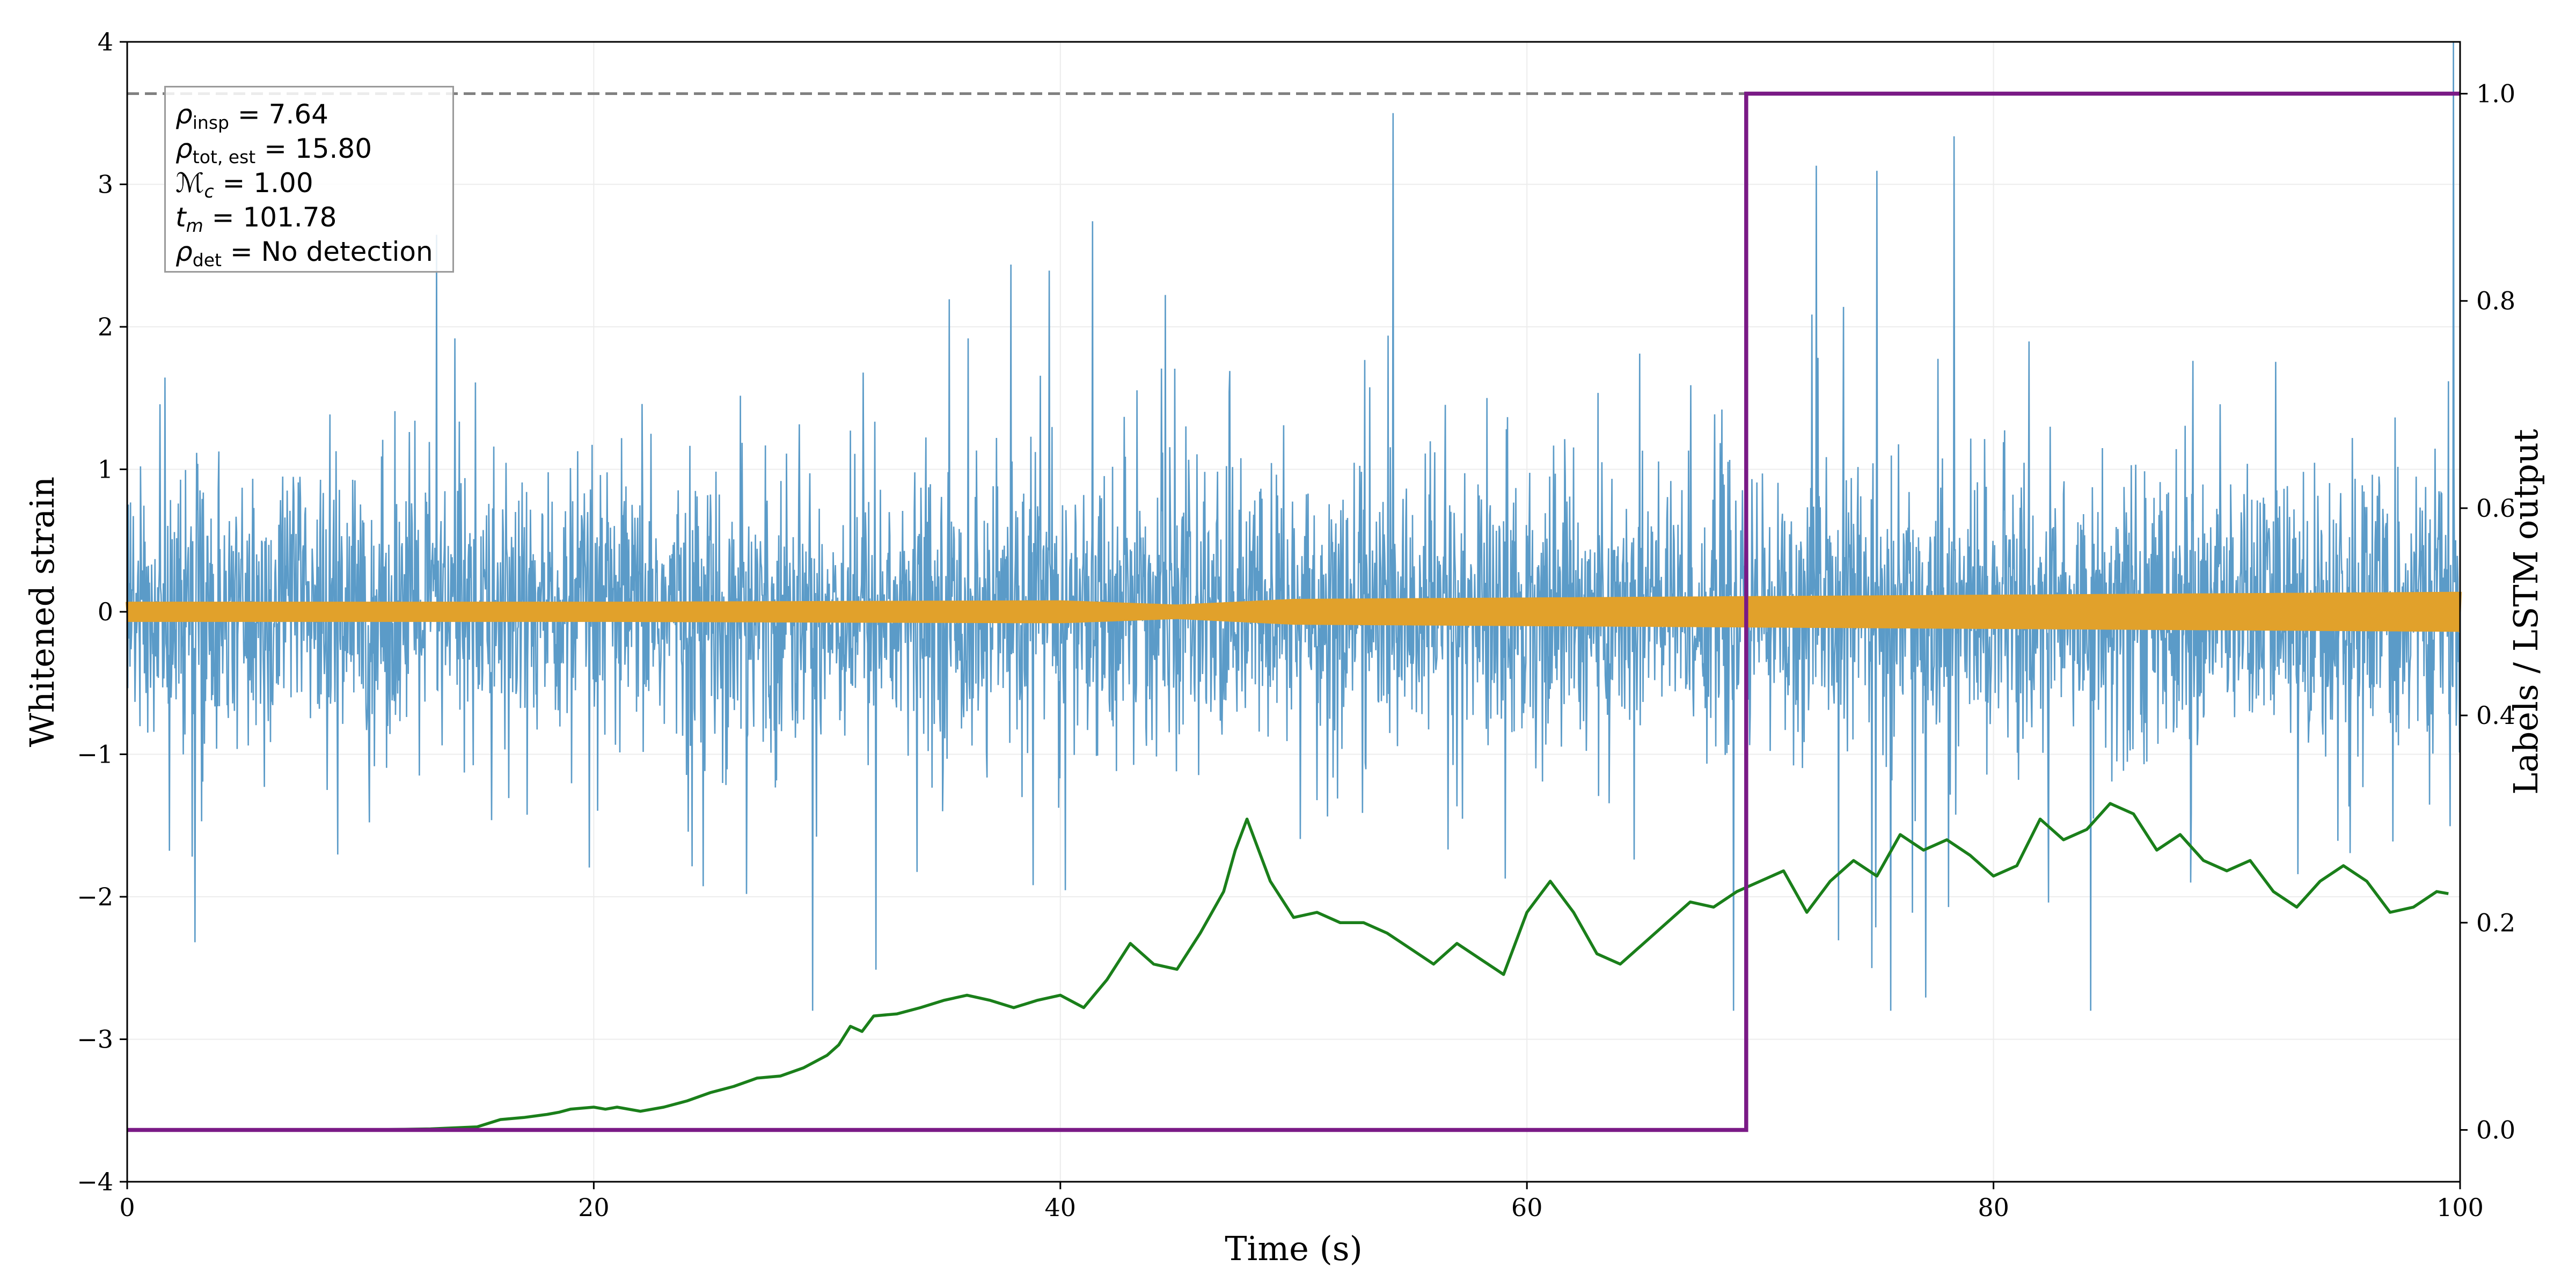 The height and width of the screenshot is (1288, 2576). Describe the element at coordinates (2525, 611) in the screenshot. I see `y2-axis-label: Labels / LSTM output` at that location.